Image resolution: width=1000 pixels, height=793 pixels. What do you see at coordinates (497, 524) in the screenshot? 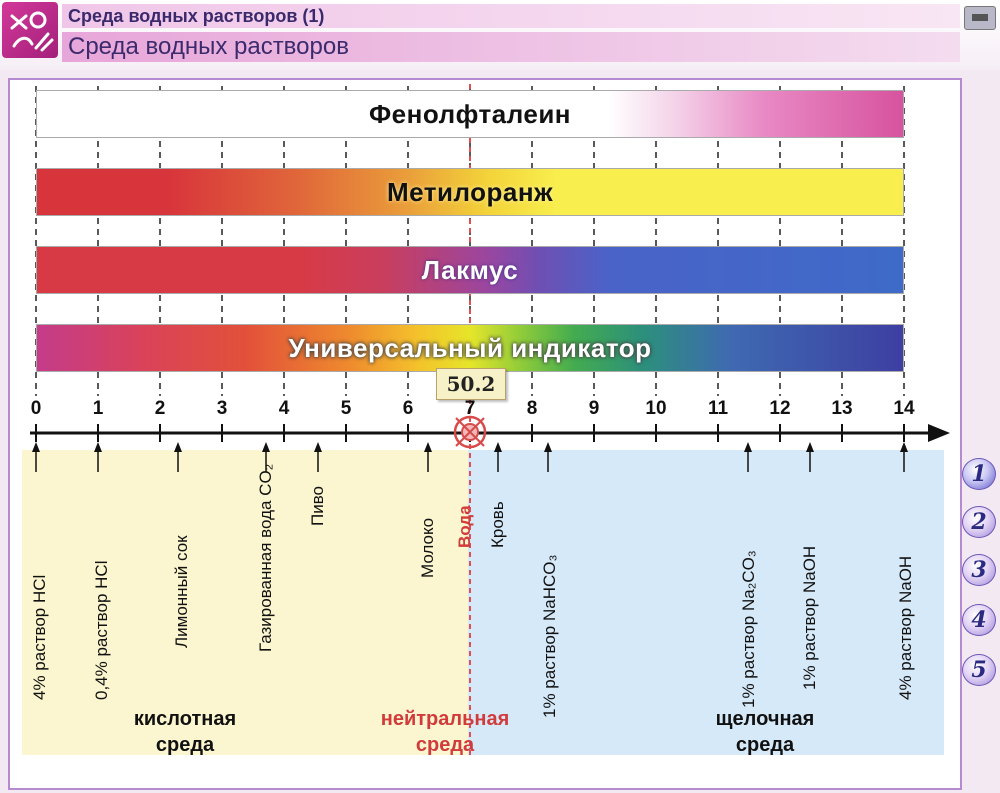
I see `substance-label: Кровь` at bounding box center [497, 524].